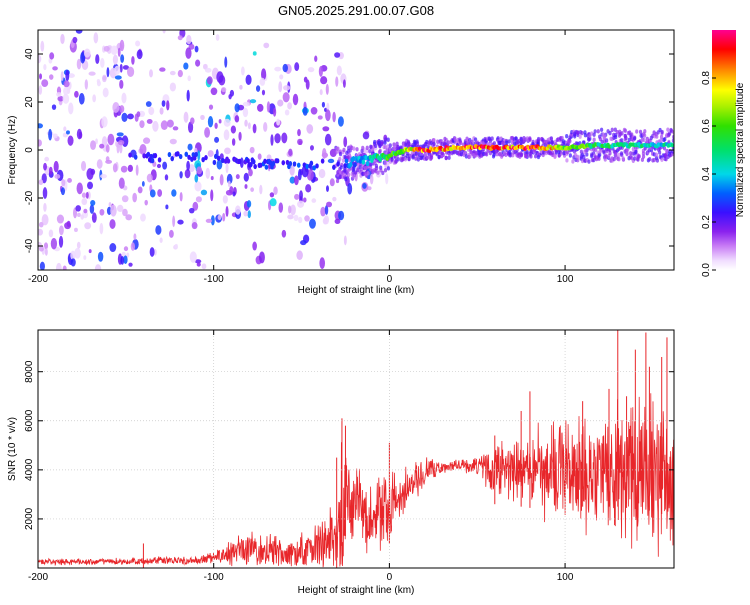  What do you see at coordinates (740, 149) in the screenshot?
I see `colorbar-label: Normalized spectral amplitude` at bounding box center [740, 149].